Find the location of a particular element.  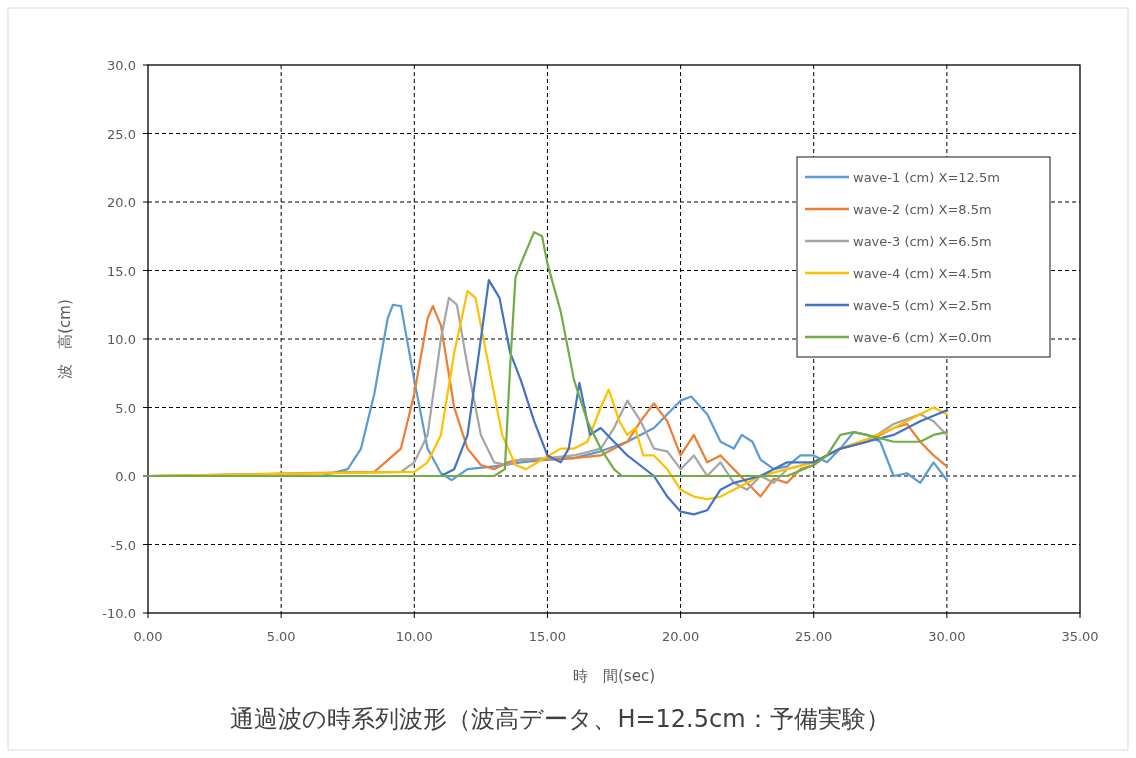

x-tick-label: 10.00 is located at coordinates (414, 636).